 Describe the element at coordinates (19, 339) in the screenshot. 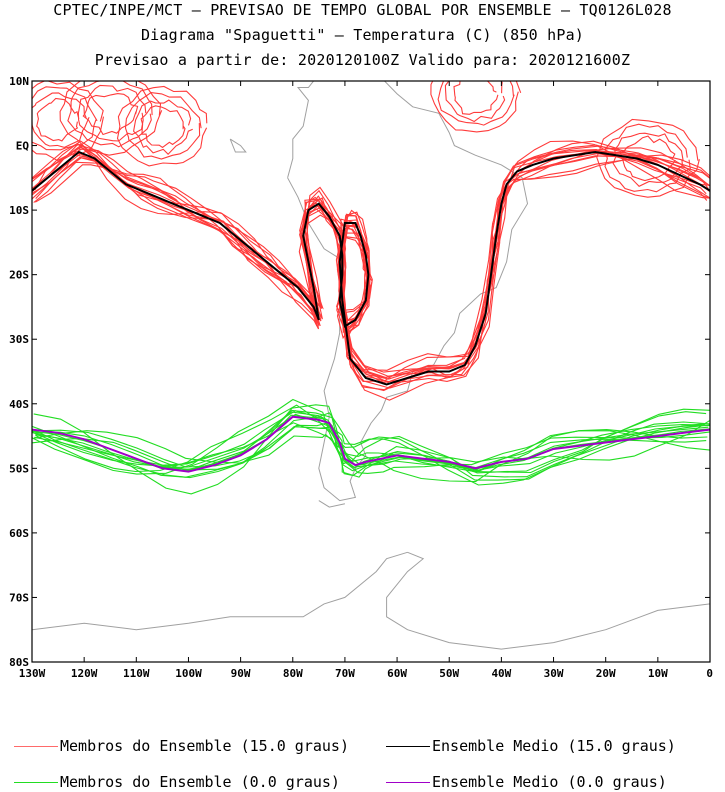

I see `y-tick-label: 30S` at that location.